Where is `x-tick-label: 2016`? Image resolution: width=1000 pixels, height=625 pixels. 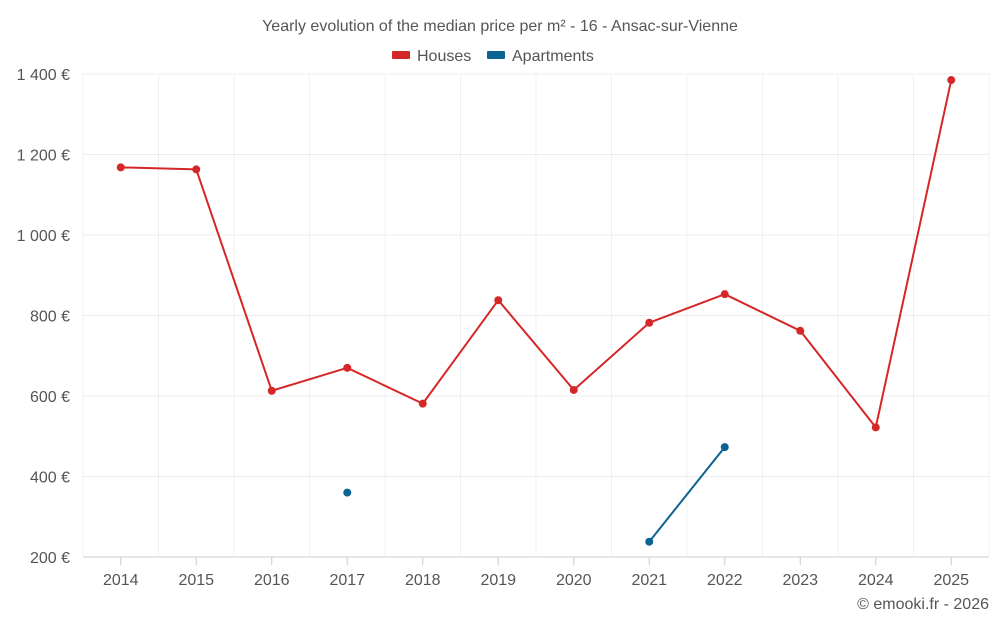 x-tick-label: 2016 is located at coordinates (272, 580).